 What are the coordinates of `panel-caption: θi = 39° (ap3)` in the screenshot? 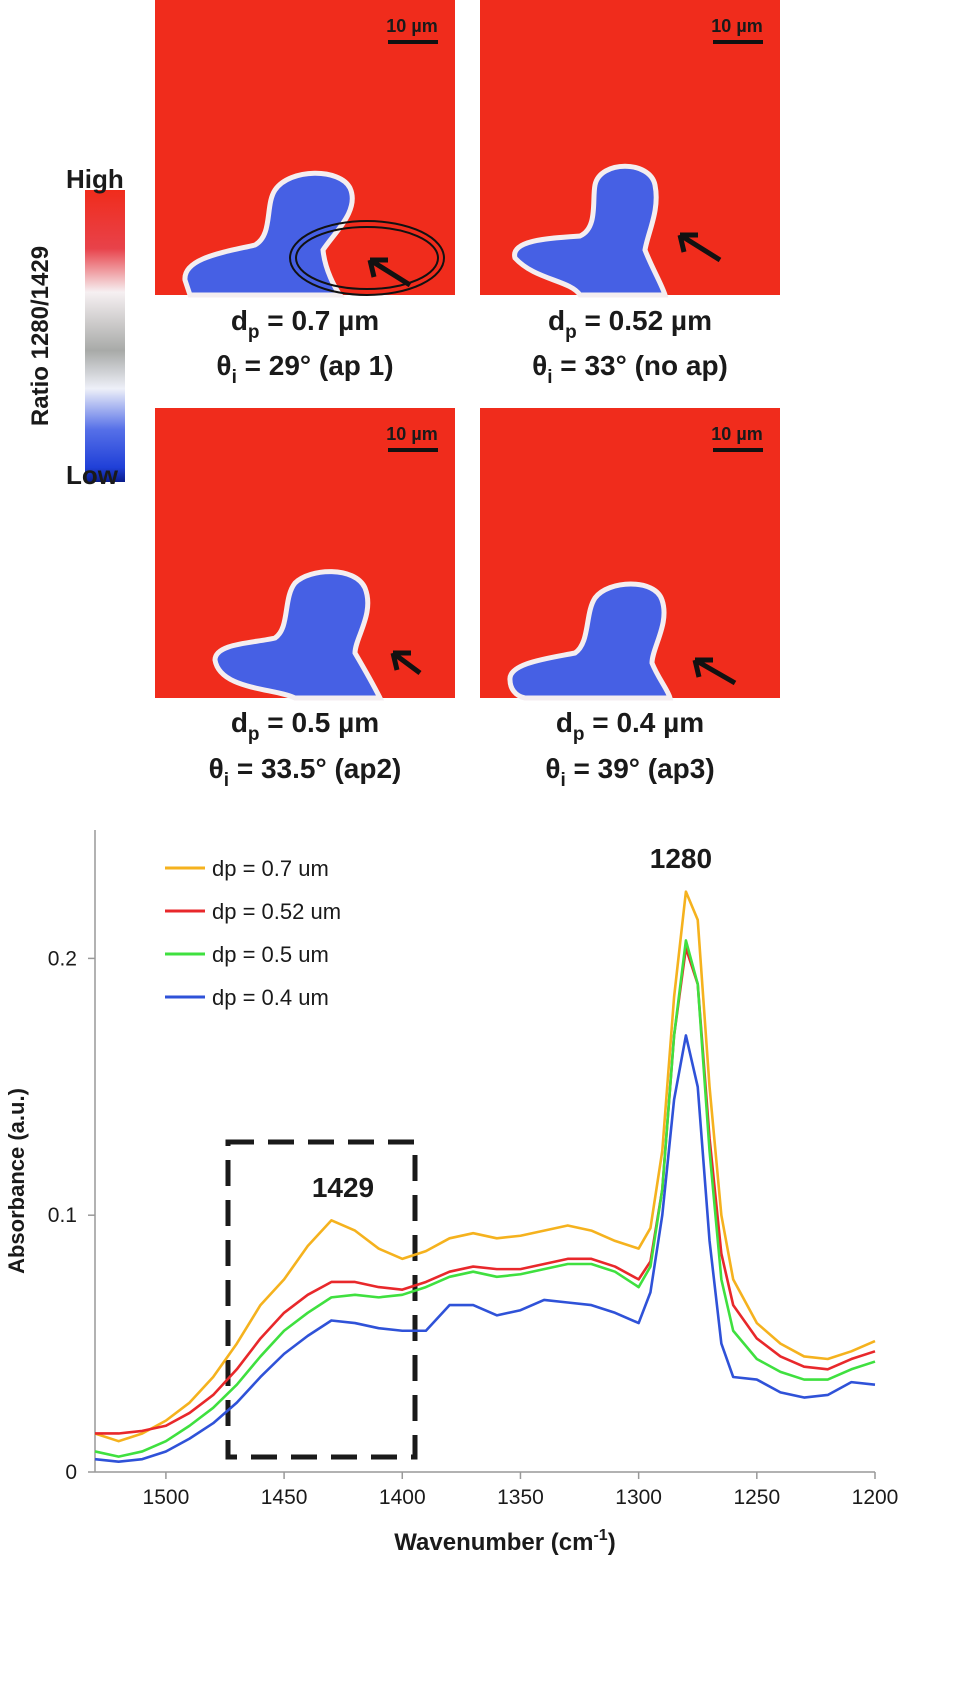 It's located at (629, 772).